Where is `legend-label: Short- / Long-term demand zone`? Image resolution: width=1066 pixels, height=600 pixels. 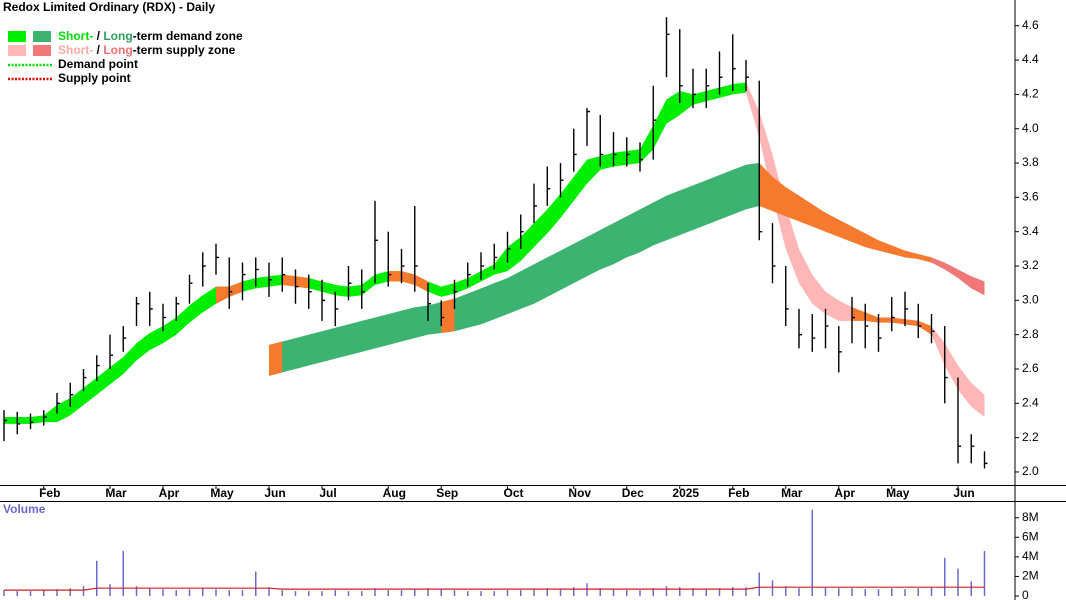 legend-label: Short- / Long-term demand zone is located at coordinates (150, 36).